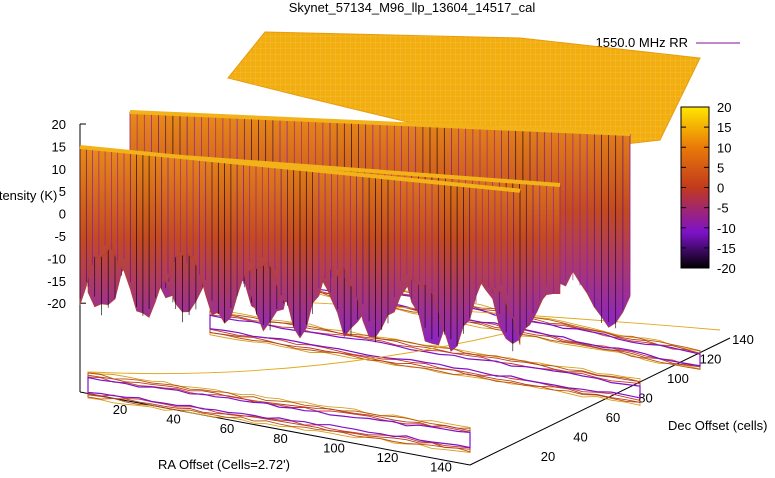 Image resolution: width=775 pixels, height=478 pixels. I want to click on colorbar-tick-label: 5, so click(720, 167).